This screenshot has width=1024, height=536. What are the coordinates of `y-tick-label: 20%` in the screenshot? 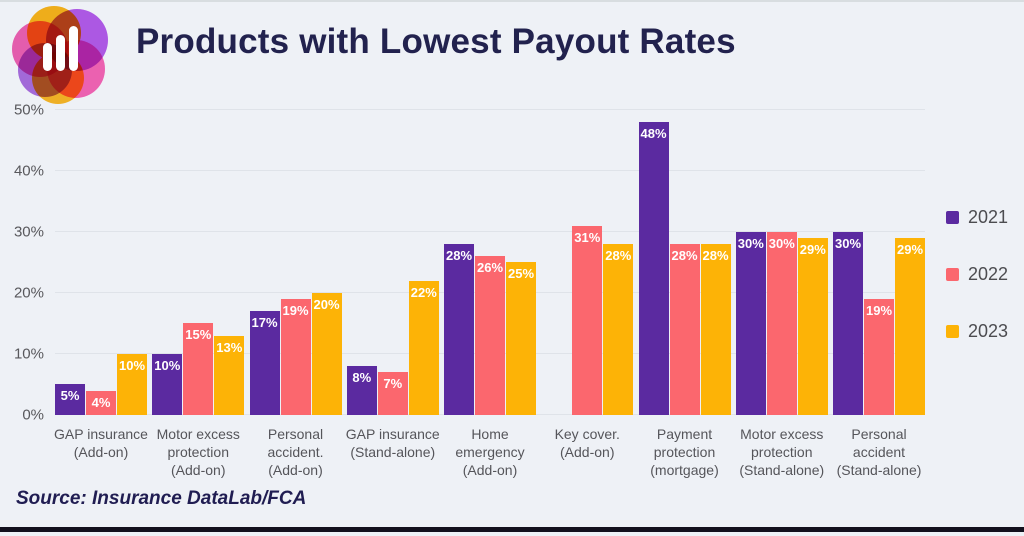 It's located at (28, 293).